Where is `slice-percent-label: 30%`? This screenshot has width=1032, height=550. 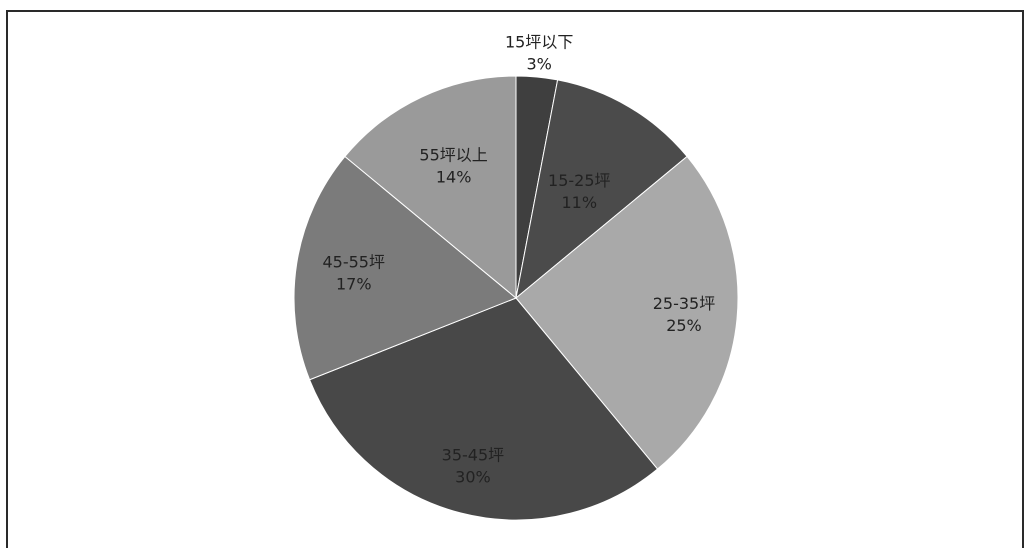 slice-percent-label: 30% is located at coordinates (473, 477).